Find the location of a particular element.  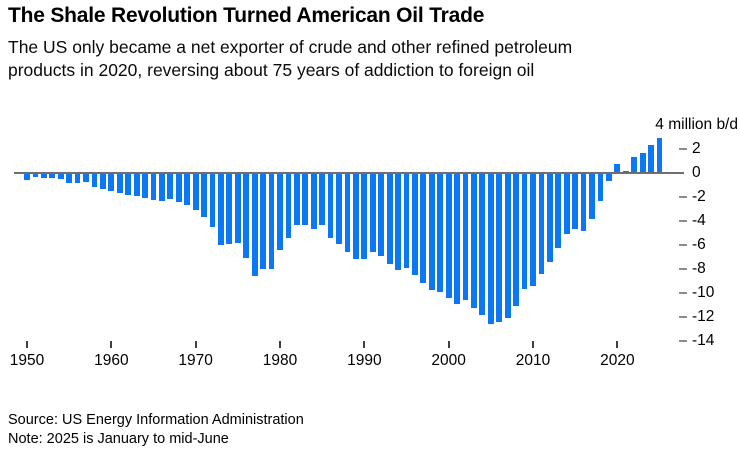

x-tick-label: 1980 is located at coordinates (280, 360).